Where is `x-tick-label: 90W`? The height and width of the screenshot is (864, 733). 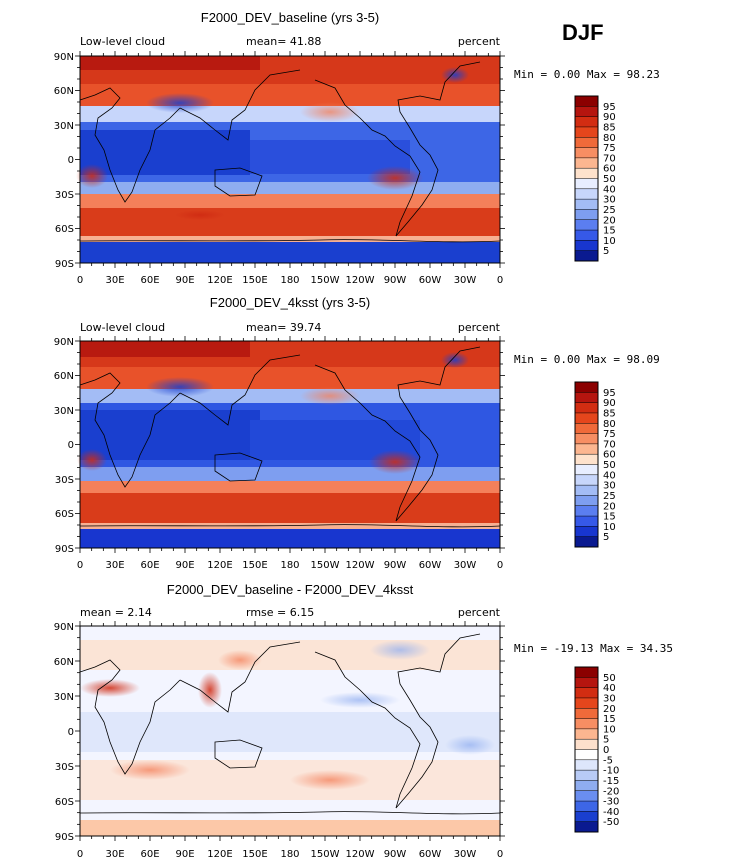 x-tick-label: 90W is located at coordinates (395, 565).